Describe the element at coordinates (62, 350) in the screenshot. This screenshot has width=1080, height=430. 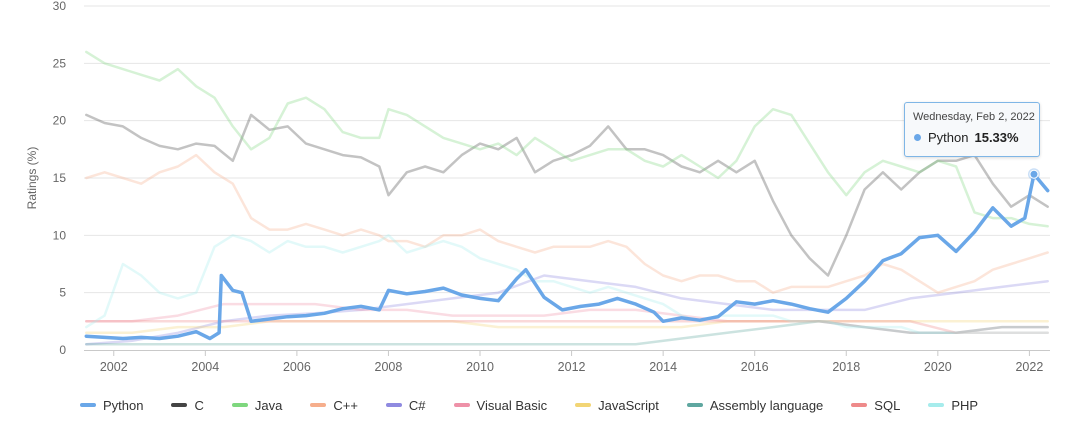
I see `y-tick-label: 0` at that location.